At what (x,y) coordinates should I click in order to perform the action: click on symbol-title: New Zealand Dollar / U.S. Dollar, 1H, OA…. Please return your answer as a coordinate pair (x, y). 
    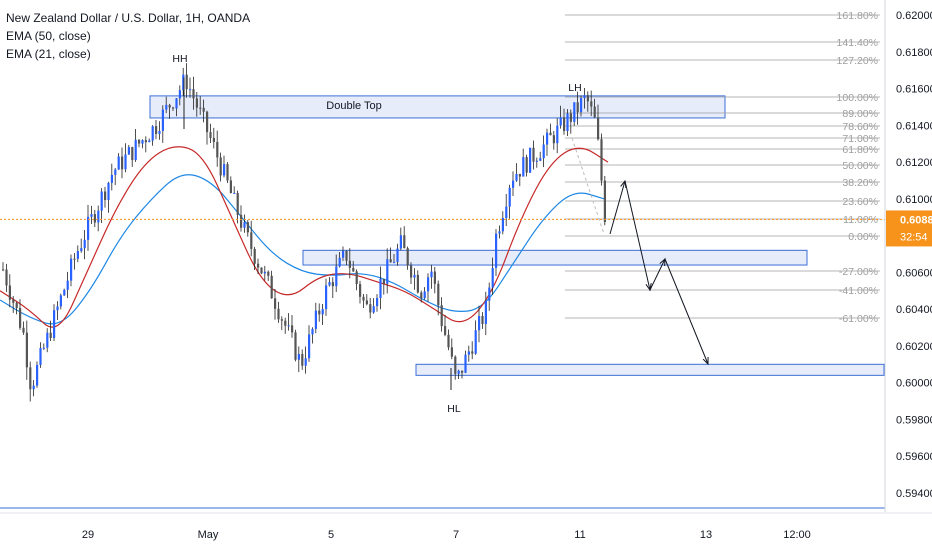
    Looking at the image, I should click on (128, 18).